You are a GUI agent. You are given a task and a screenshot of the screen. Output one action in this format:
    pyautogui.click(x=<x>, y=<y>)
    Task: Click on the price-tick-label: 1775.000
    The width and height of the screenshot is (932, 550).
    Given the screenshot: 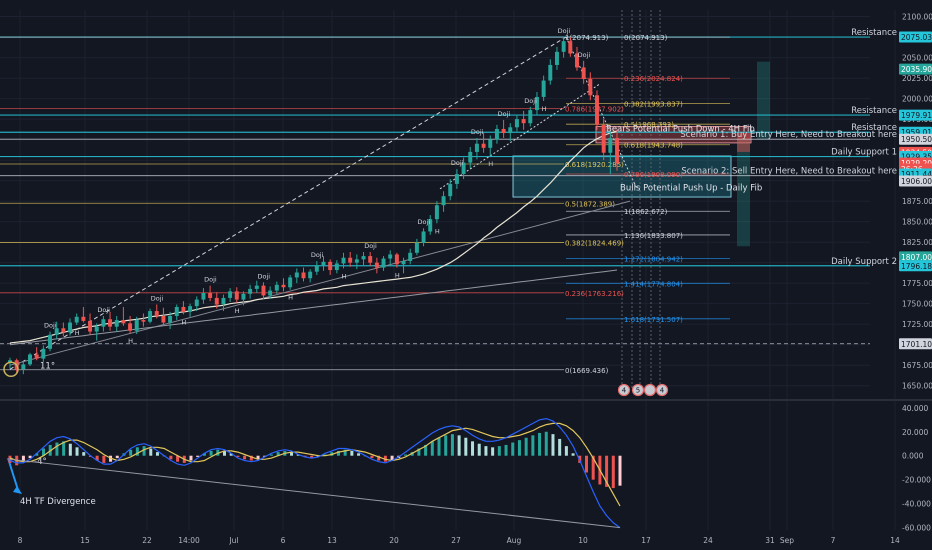 What is the action you would take?
    pyautogui.click(x=917, y=283)
    